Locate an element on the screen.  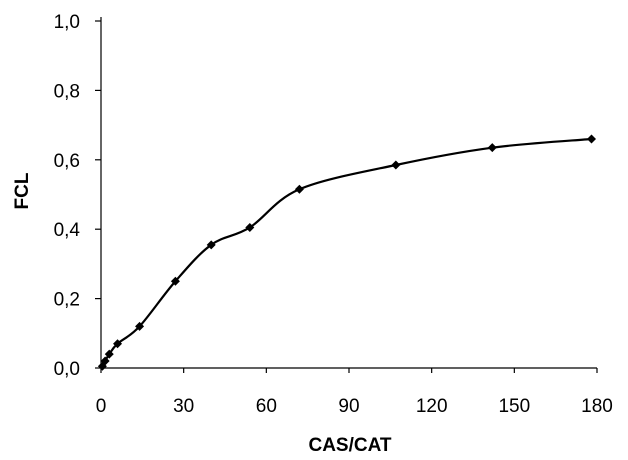
y-tick-label: 0,2 is located at coordinates (67, 300).